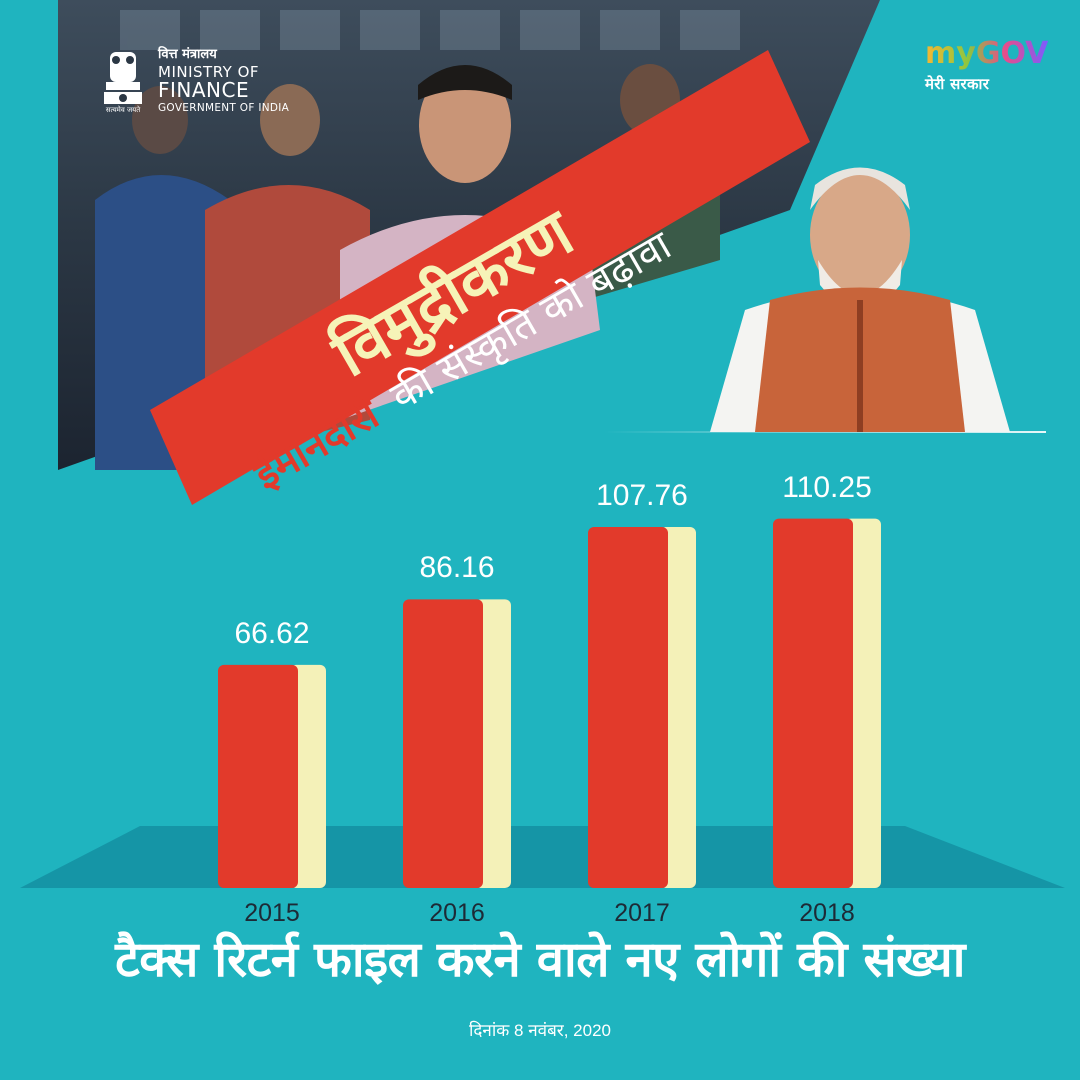 The image size is (1080, 1080). I want to click on x-tick-2015: 2015, so click(272, 913).